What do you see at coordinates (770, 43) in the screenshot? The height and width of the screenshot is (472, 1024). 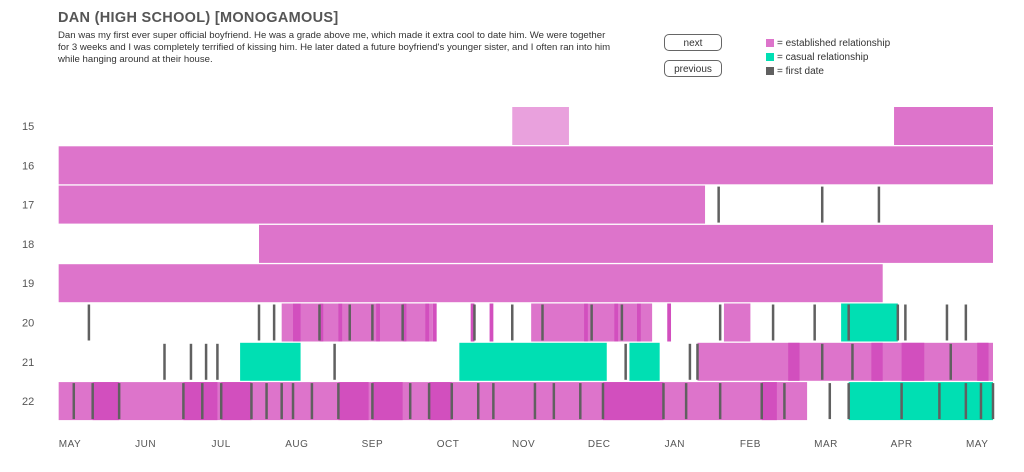 I see `legend-swatch-established` at bounding box center [770, 43].